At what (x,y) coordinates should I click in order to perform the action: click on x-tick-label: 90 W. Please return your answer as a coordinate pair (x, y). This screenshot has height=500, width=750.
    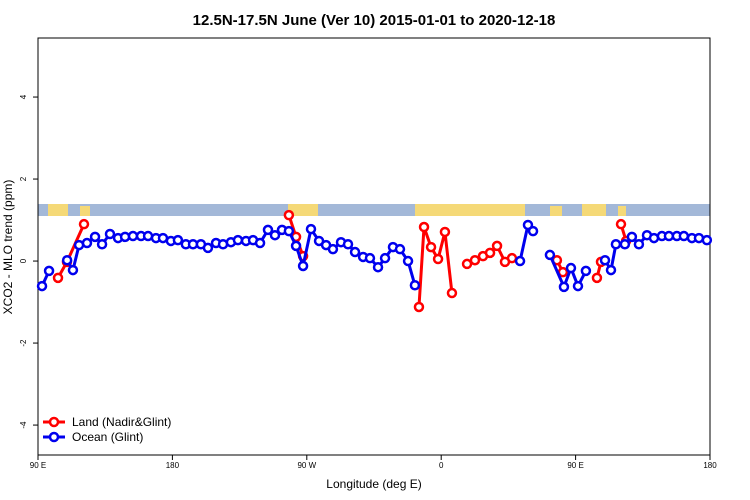
    Looking at the image, I should click on (306, 465).